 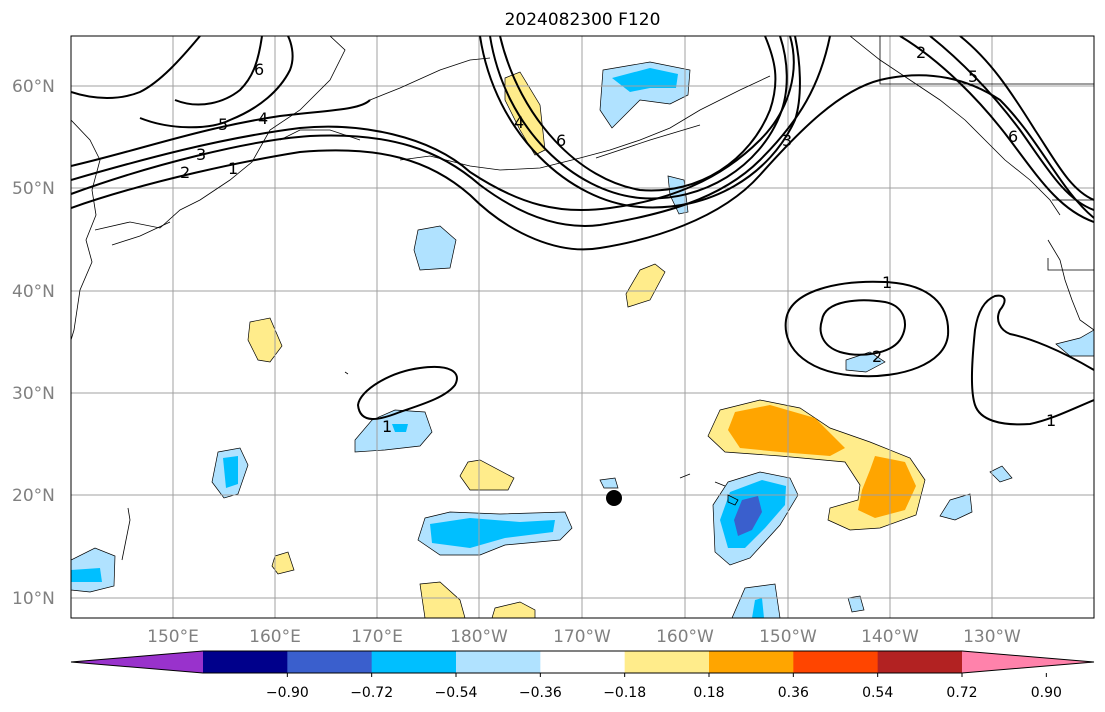 I want to click on lon-label: 150°W, so click(x=788, y=637).